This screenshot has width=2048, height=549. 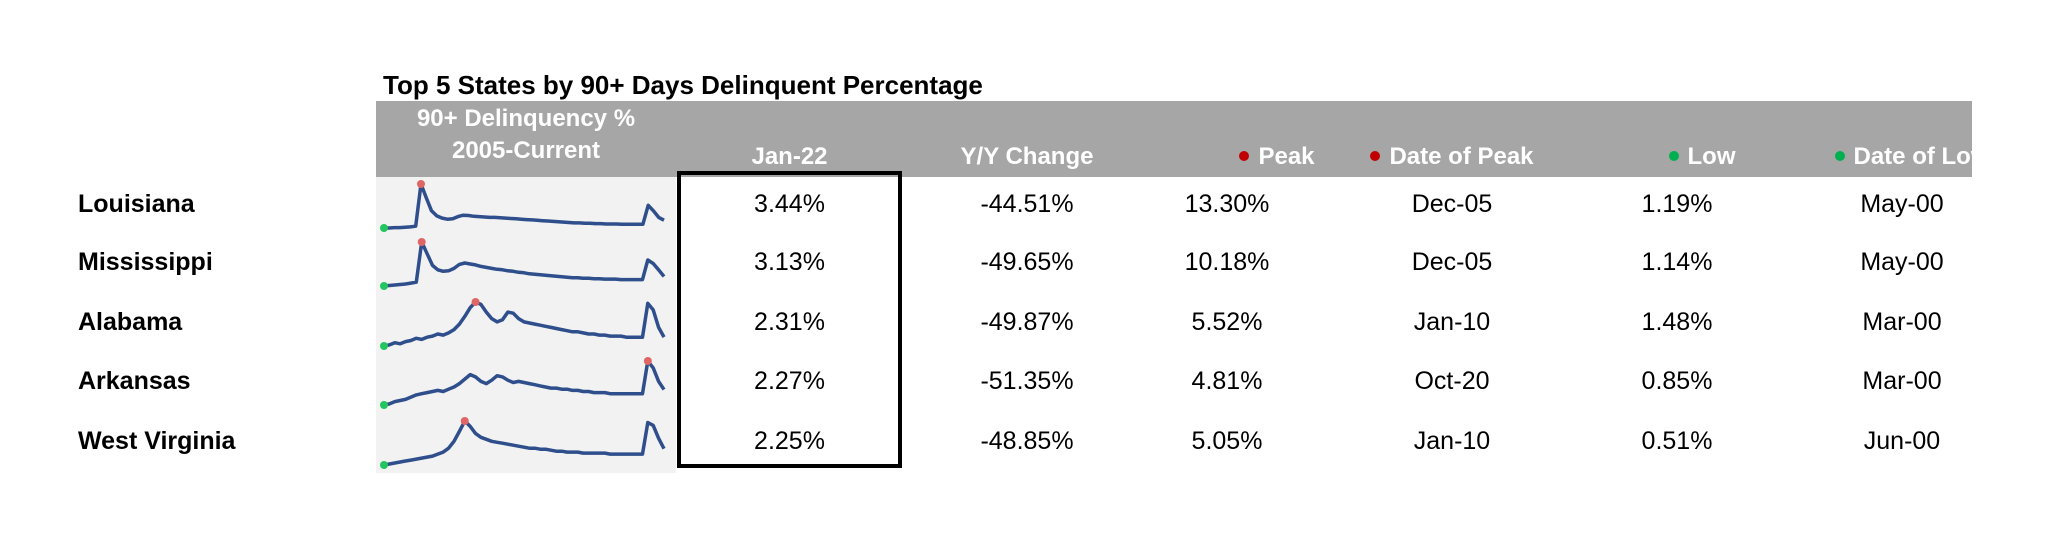 I want to click on header-date-low: Date of Low, so click(x=1905, y=157).